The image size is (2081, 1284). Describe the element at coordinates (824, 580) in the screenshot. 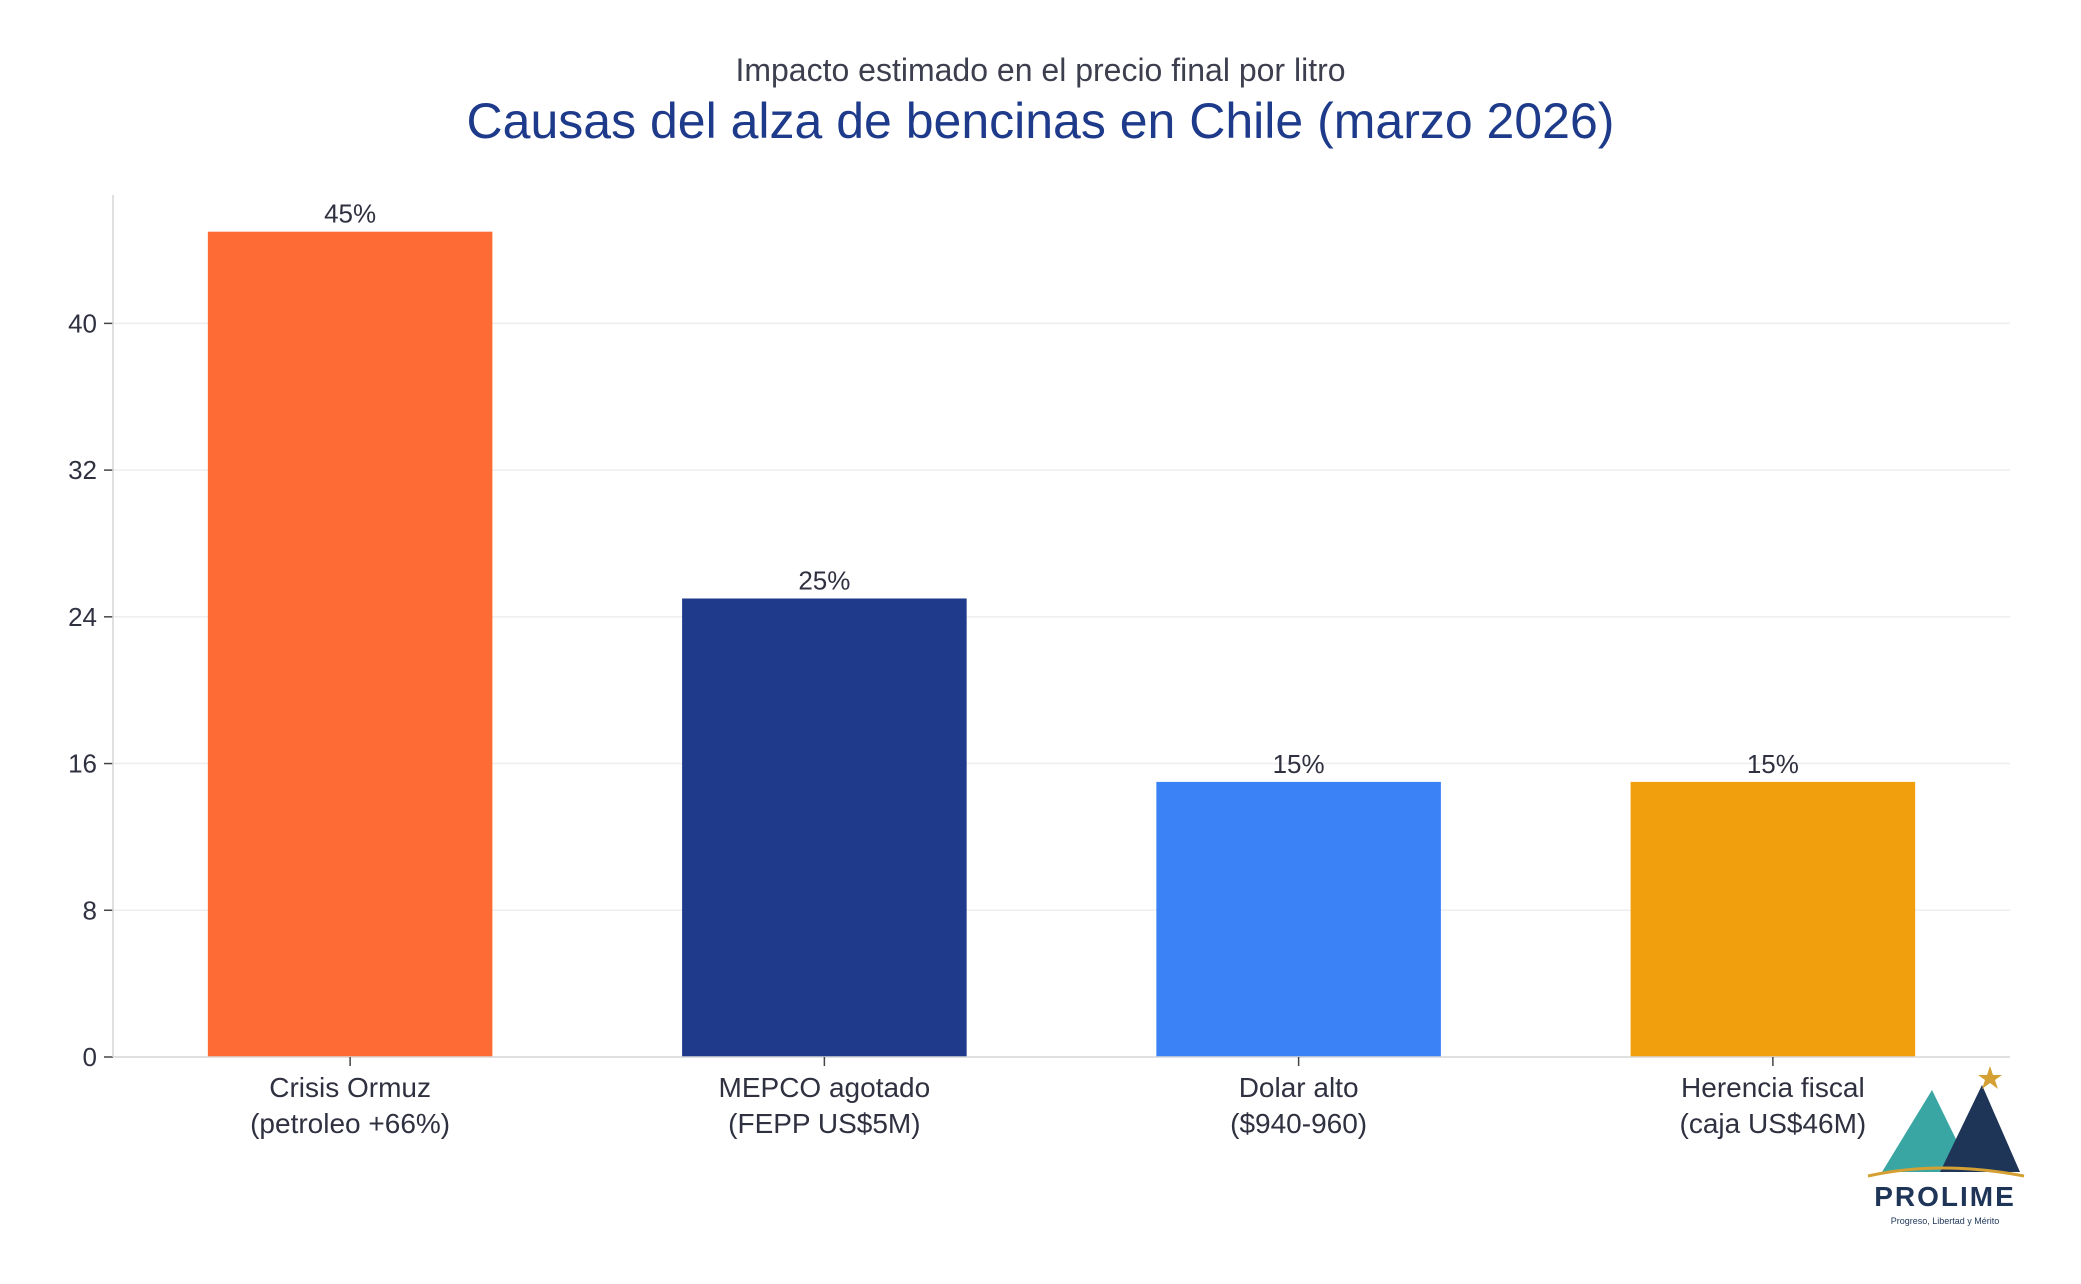

I see `bar-data-label: 25%` at that location.